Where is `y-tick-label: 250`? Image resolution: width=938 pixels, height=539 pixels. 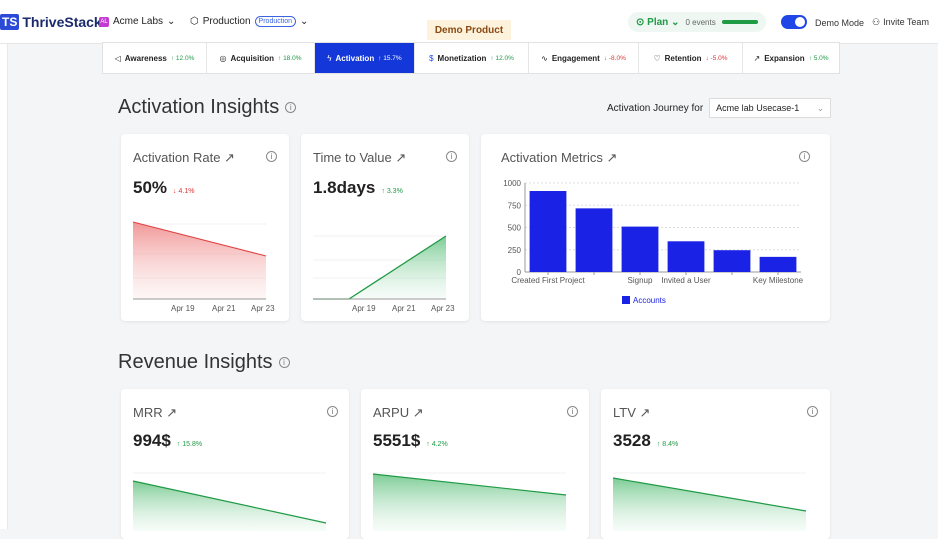 y-tick-label: 250 is located at coordinates (515, 250).